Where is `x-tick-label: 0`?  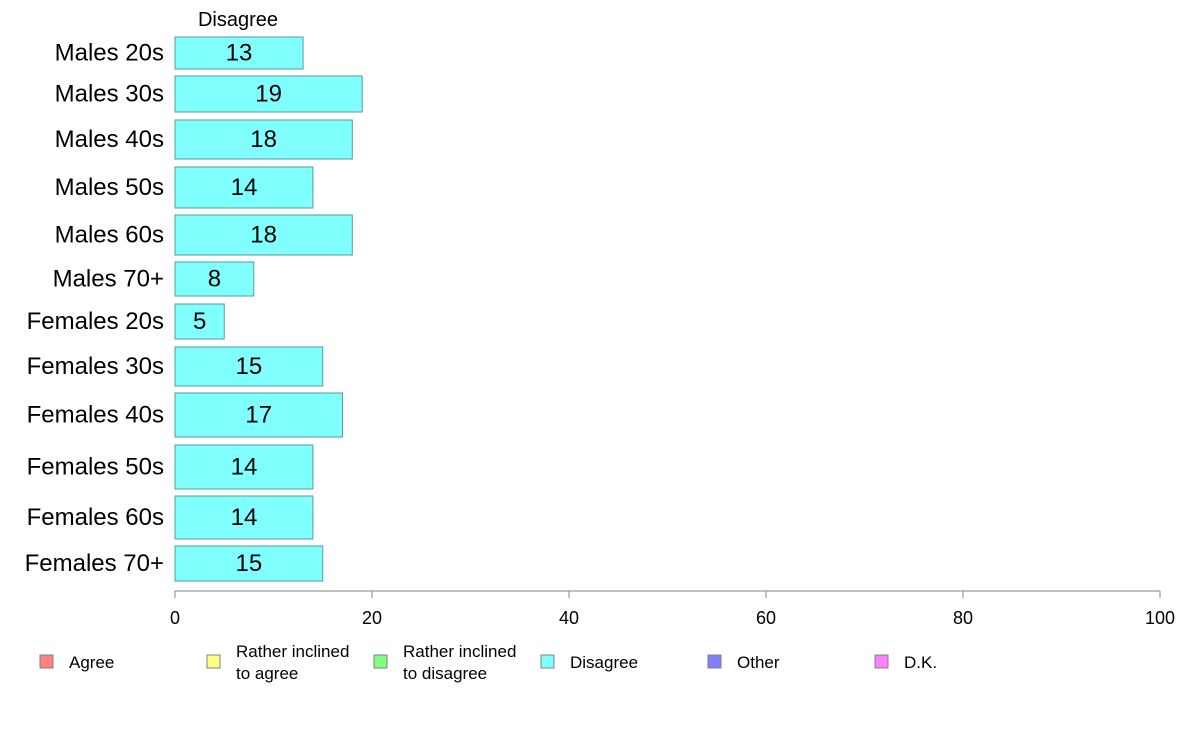
x-tick-label: 0 is located at coordinates (175, 618).